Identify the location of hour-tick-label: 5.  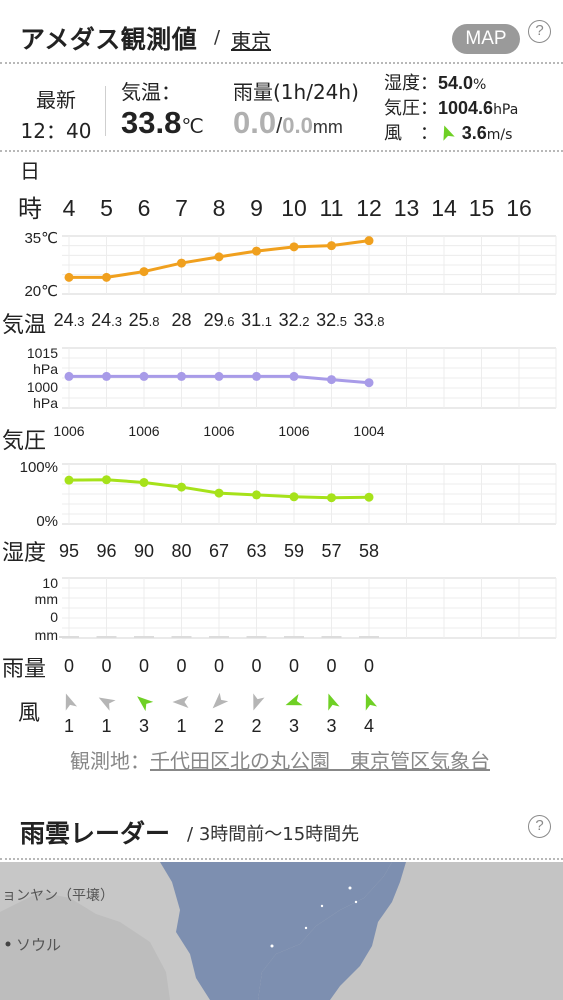
(106, 208).